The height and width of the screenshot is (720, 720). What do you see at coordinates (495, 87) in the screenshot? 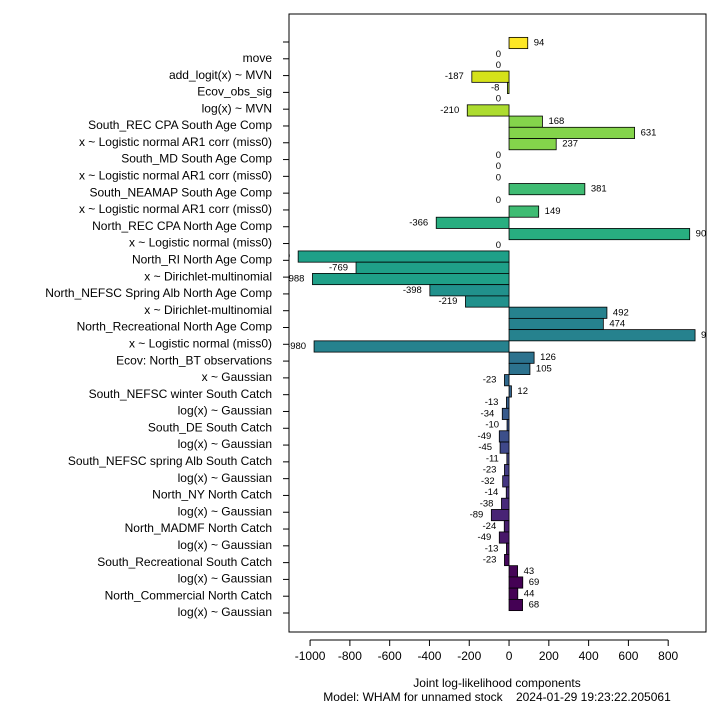
I see `value-label: -8` at bounding box center [495, 87].